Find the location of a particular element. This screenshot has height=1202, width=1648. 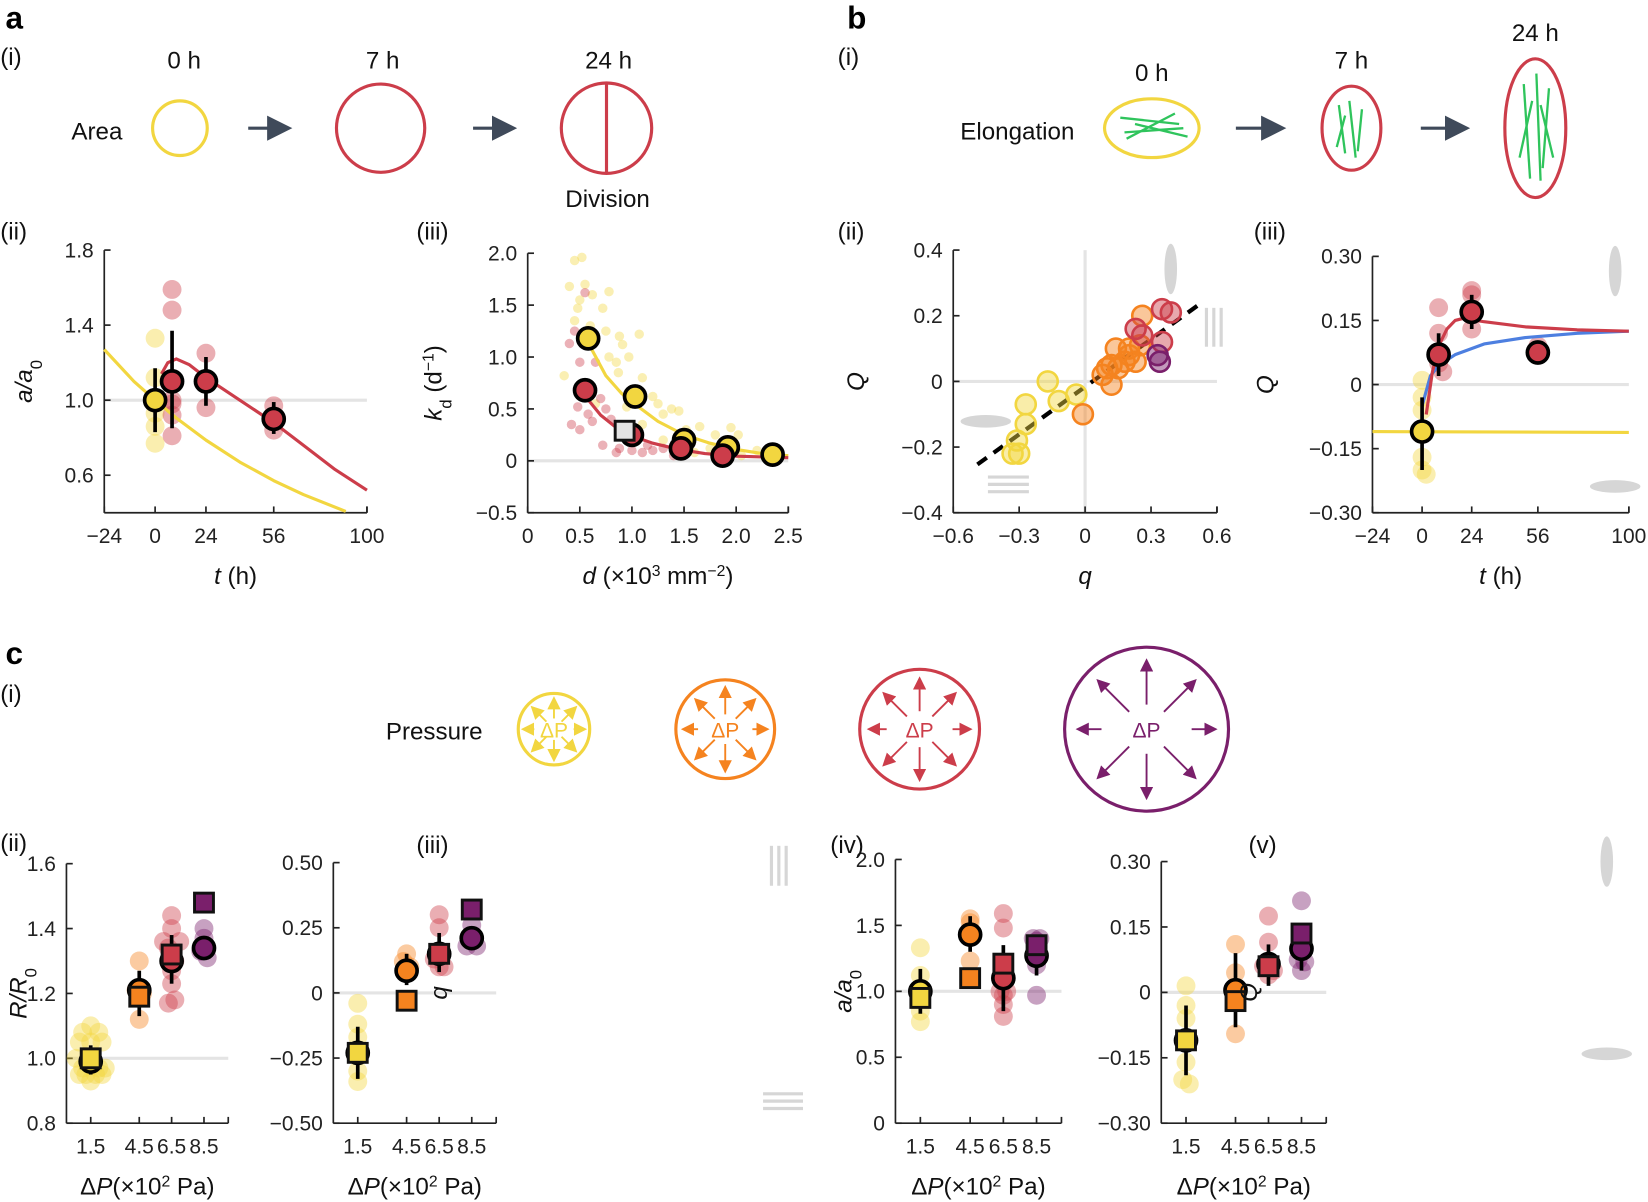

x-tick-label: 1.5 is located at coordinates (90, 1147).